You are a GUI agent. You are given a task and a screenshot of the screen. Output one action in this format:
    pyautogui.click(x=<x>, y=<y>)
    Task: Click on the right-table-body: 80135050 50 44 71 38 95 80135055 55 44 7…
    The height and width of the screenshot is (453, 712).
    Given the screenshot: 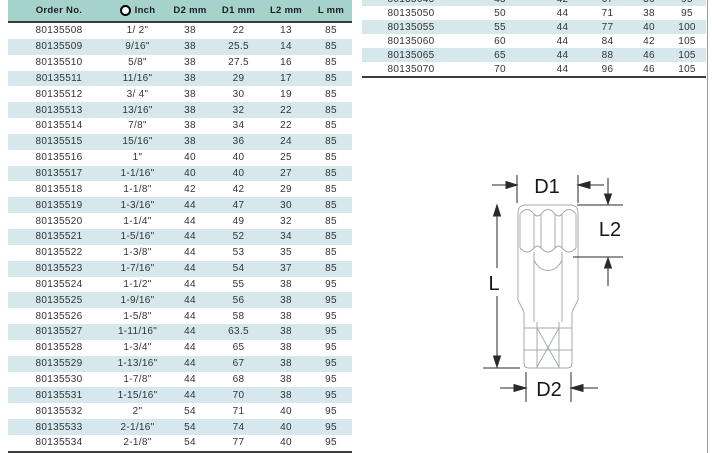 What is the action you would take?
    pyautogui.click(x=534, y=41)
    